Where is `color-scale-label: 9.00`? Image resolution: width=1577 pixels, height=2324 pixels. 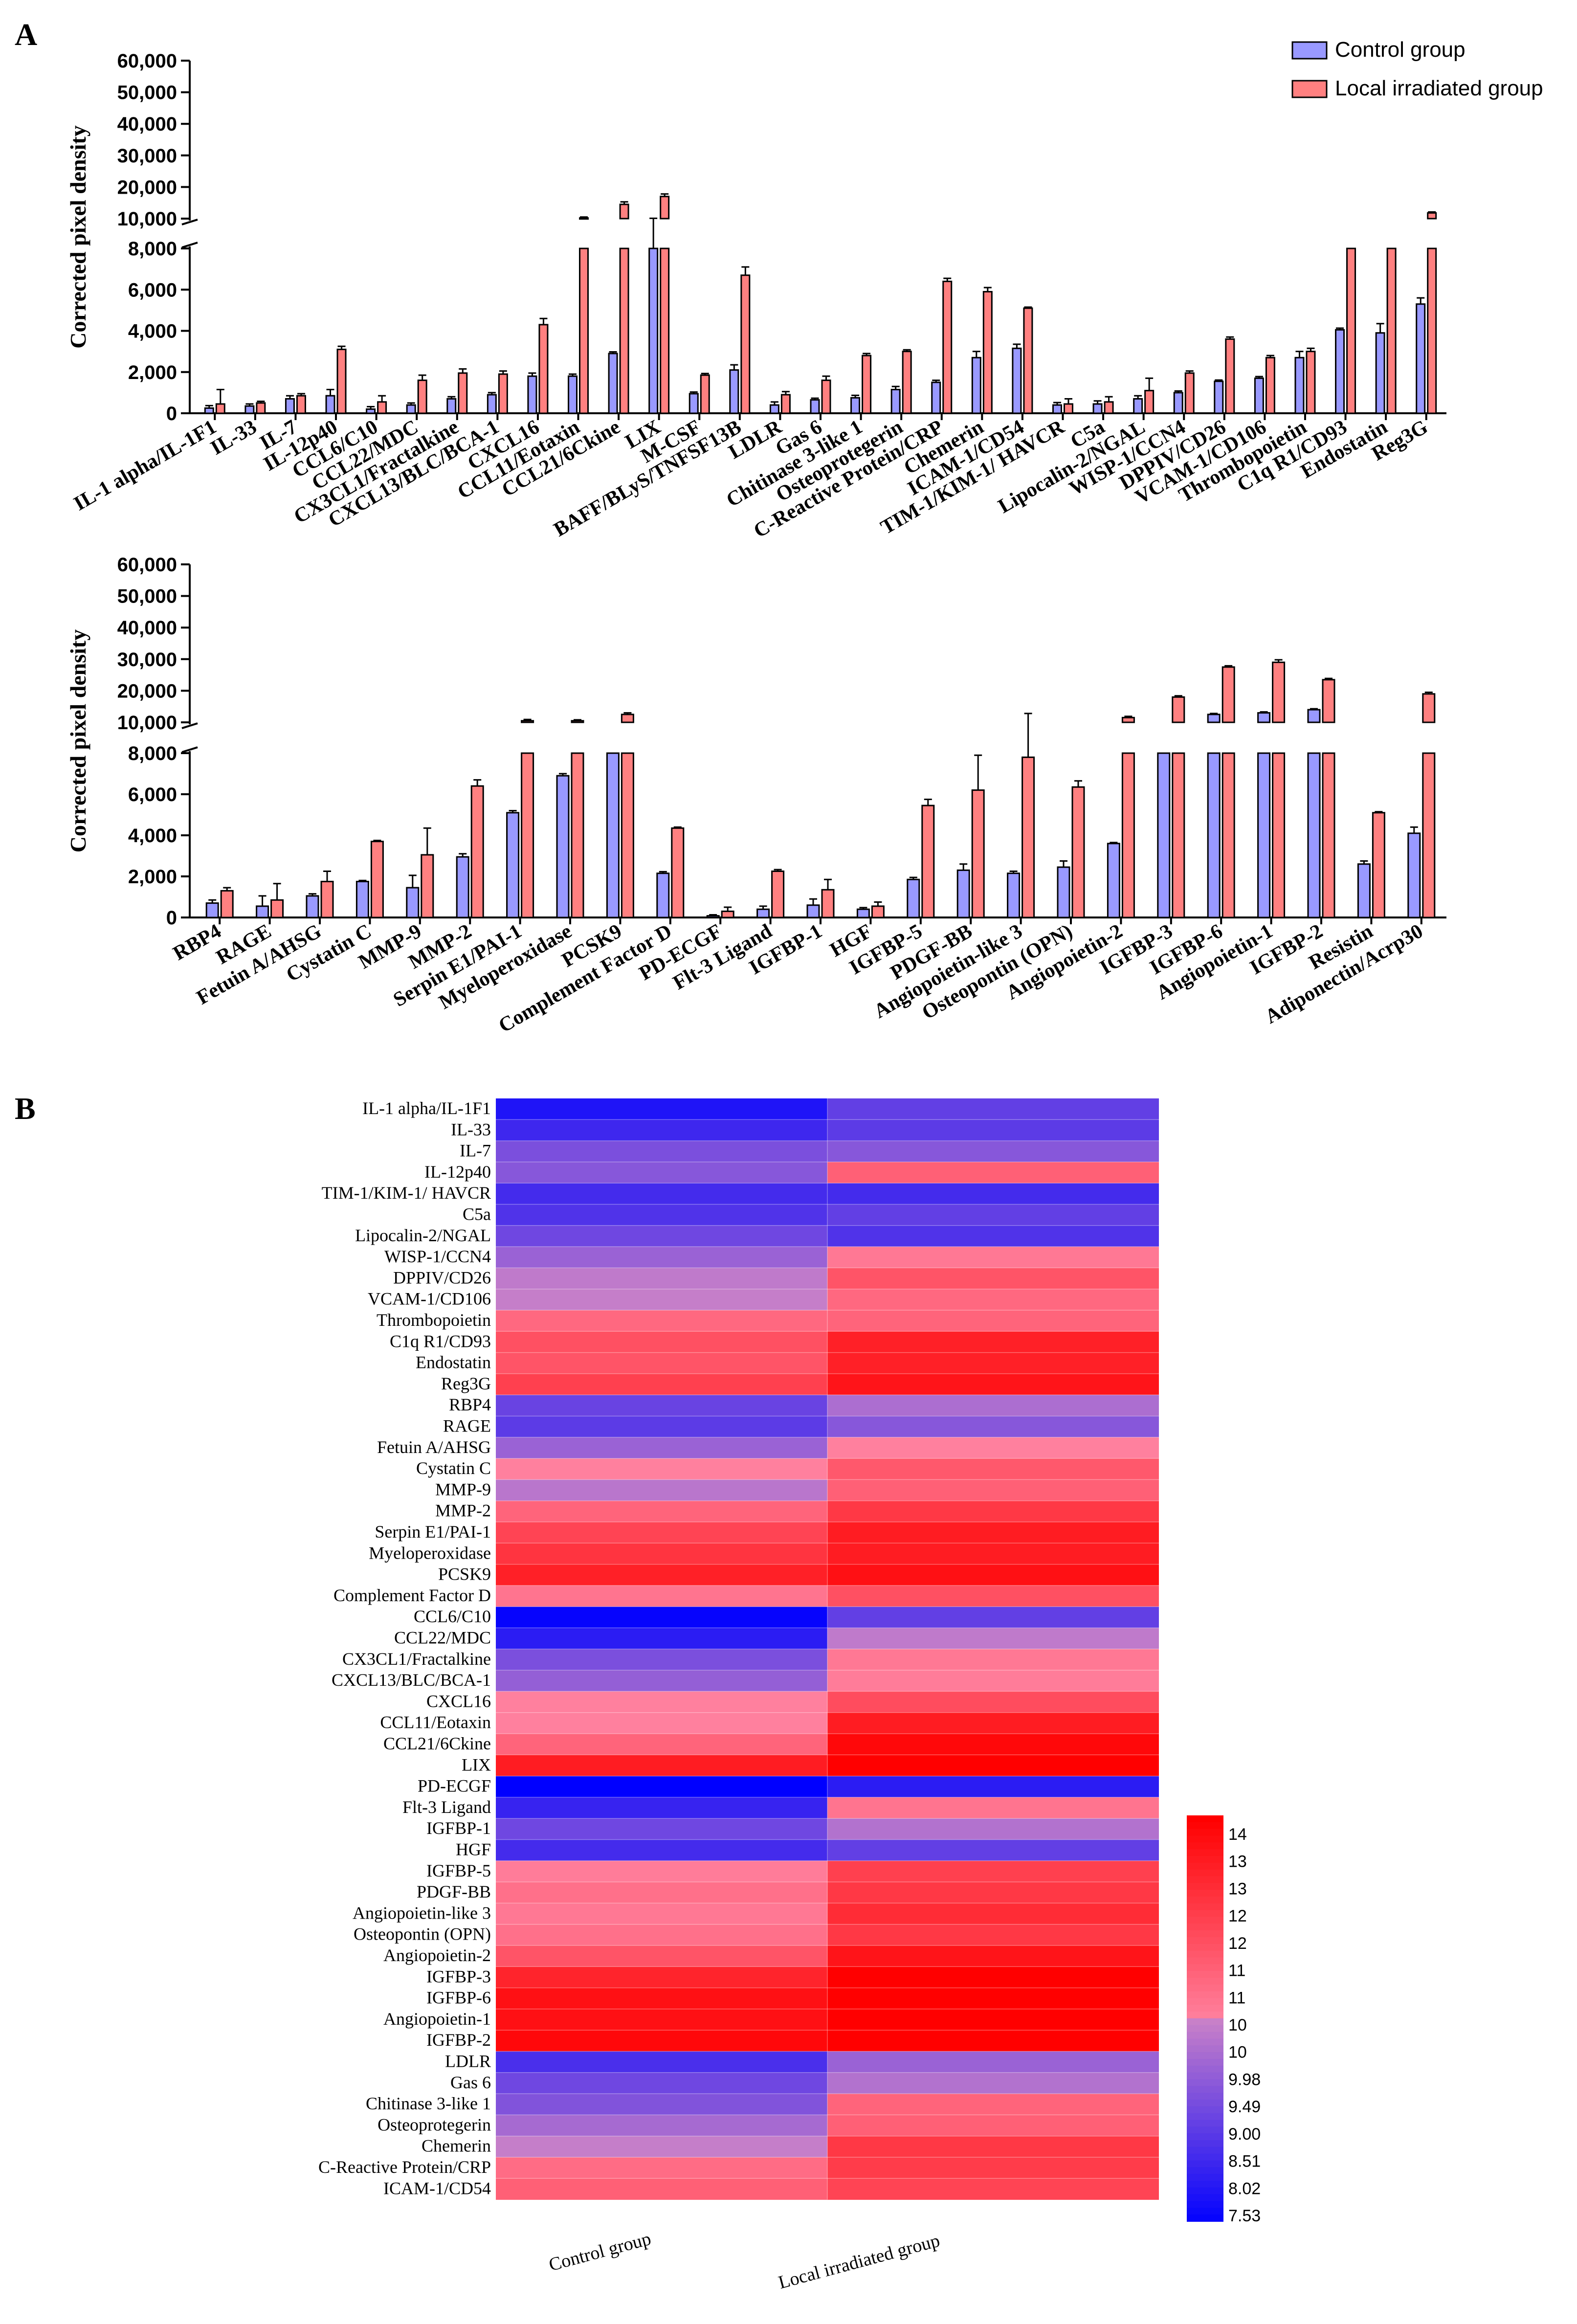 color-scale-label: 9.00 is located at coordinates (1245, 2134).